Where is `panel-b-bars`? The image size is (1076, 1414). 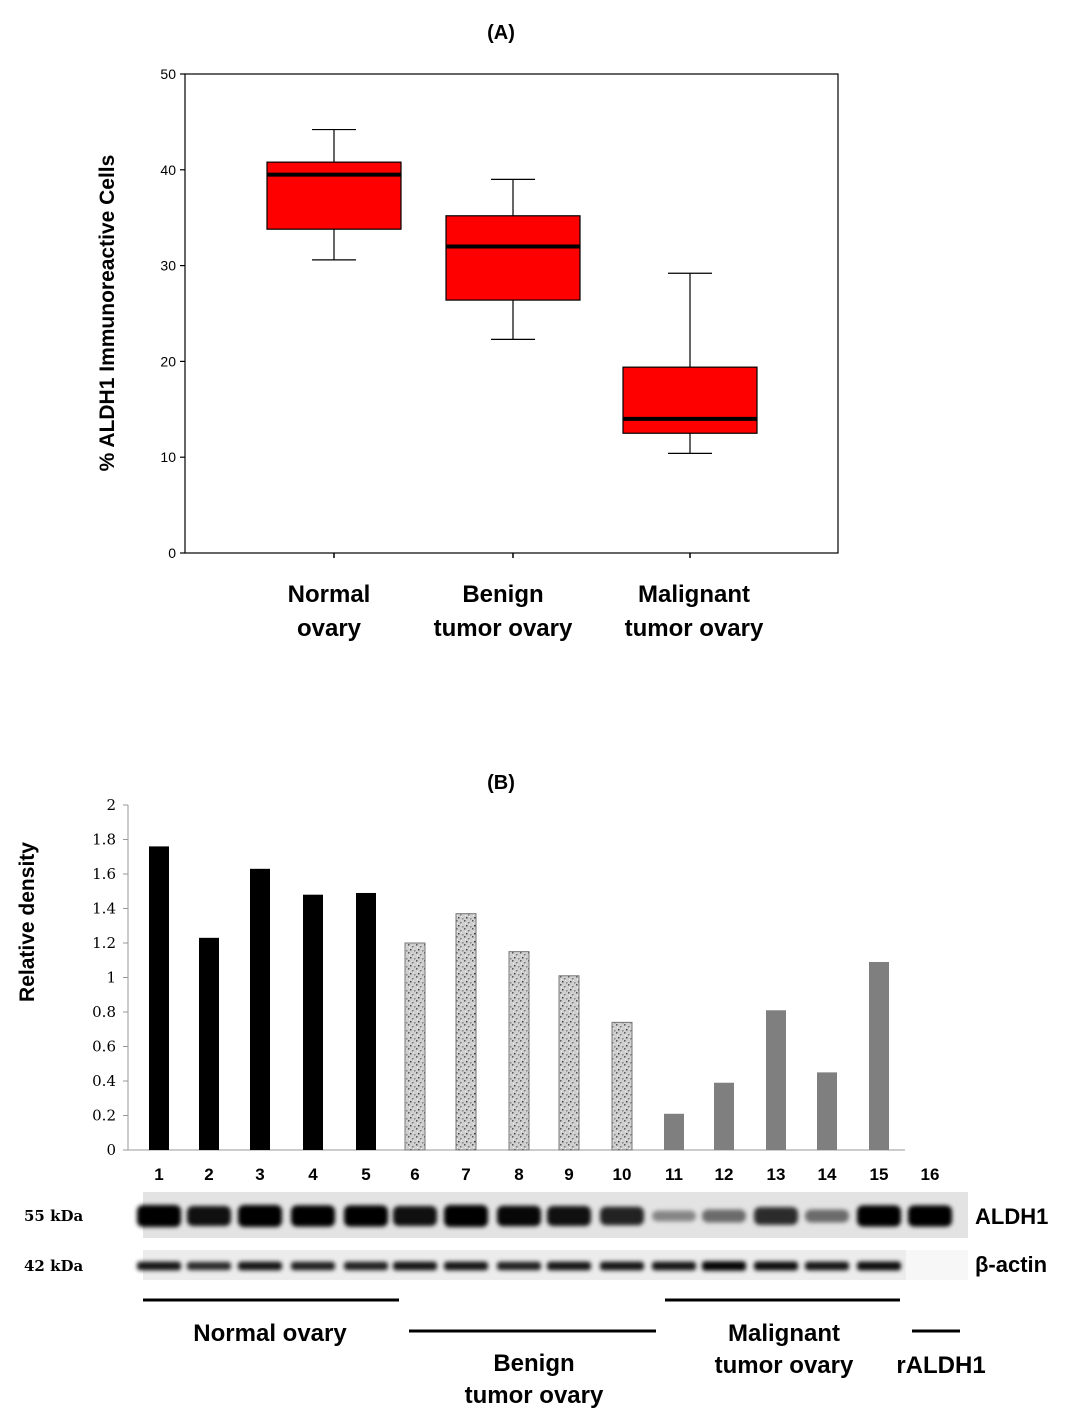
panel-b-bars is located at coordinates (519, 998).